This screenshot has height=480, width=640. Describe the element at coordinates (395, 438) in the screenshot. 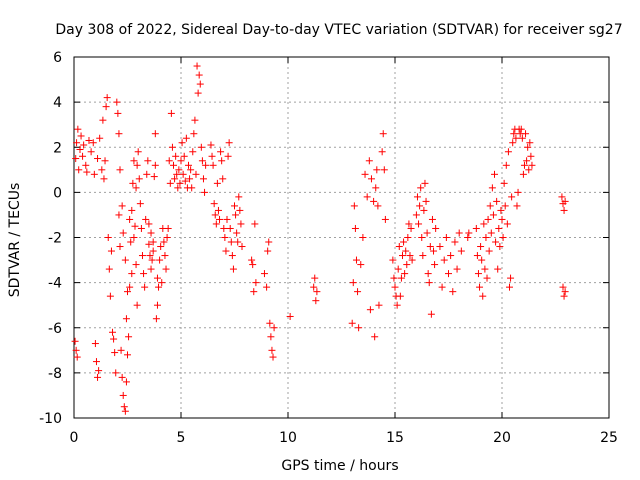

I see `x-tick-label: 15` at that location.